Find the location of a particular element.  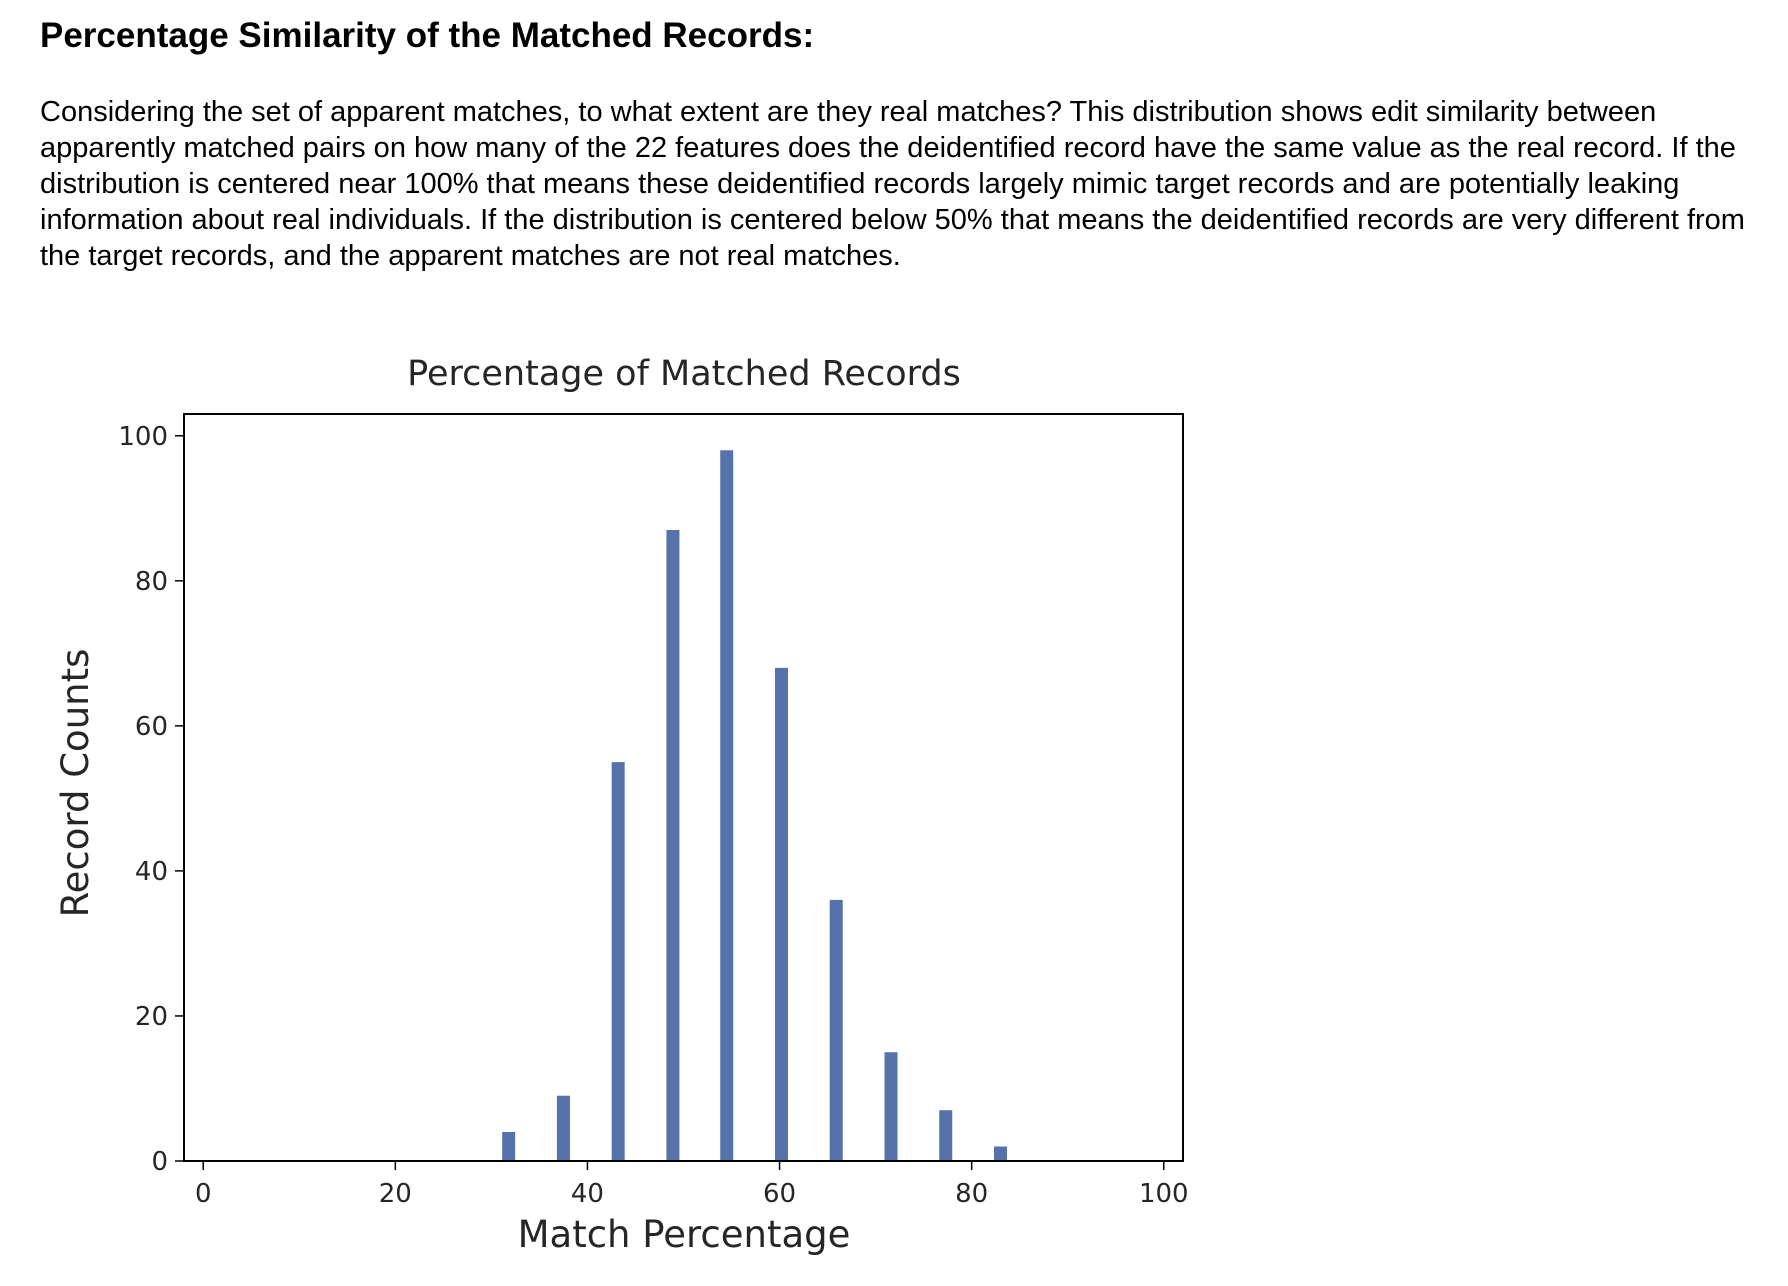

y-axis-label: Record Counts is located at coordinates (75, 783).